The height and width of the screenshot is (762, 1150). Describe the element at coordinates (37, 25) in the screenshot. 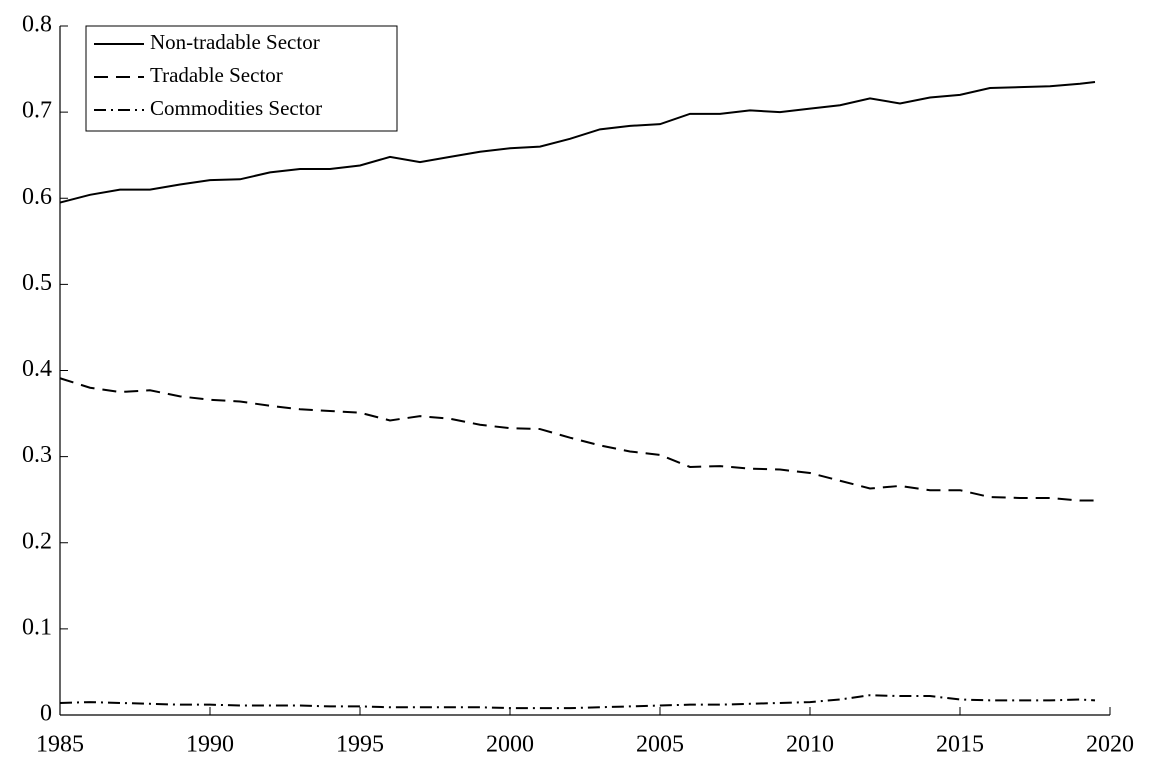

I see `y-tick-label: 0.8` at that location.